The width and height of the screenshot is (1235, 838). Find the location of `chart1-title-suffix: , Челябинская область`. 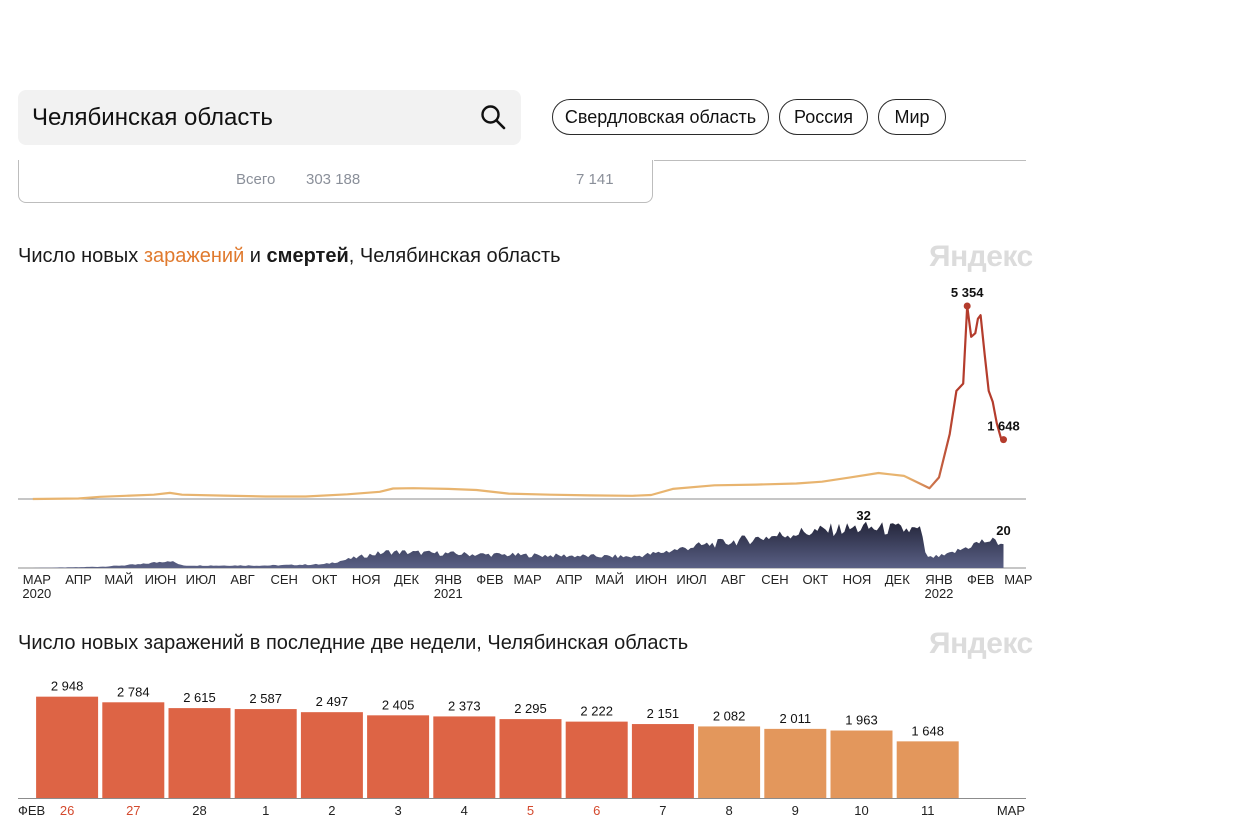

chart1-title-suffix: , Челябинская область is located at coordinates (454, 256).